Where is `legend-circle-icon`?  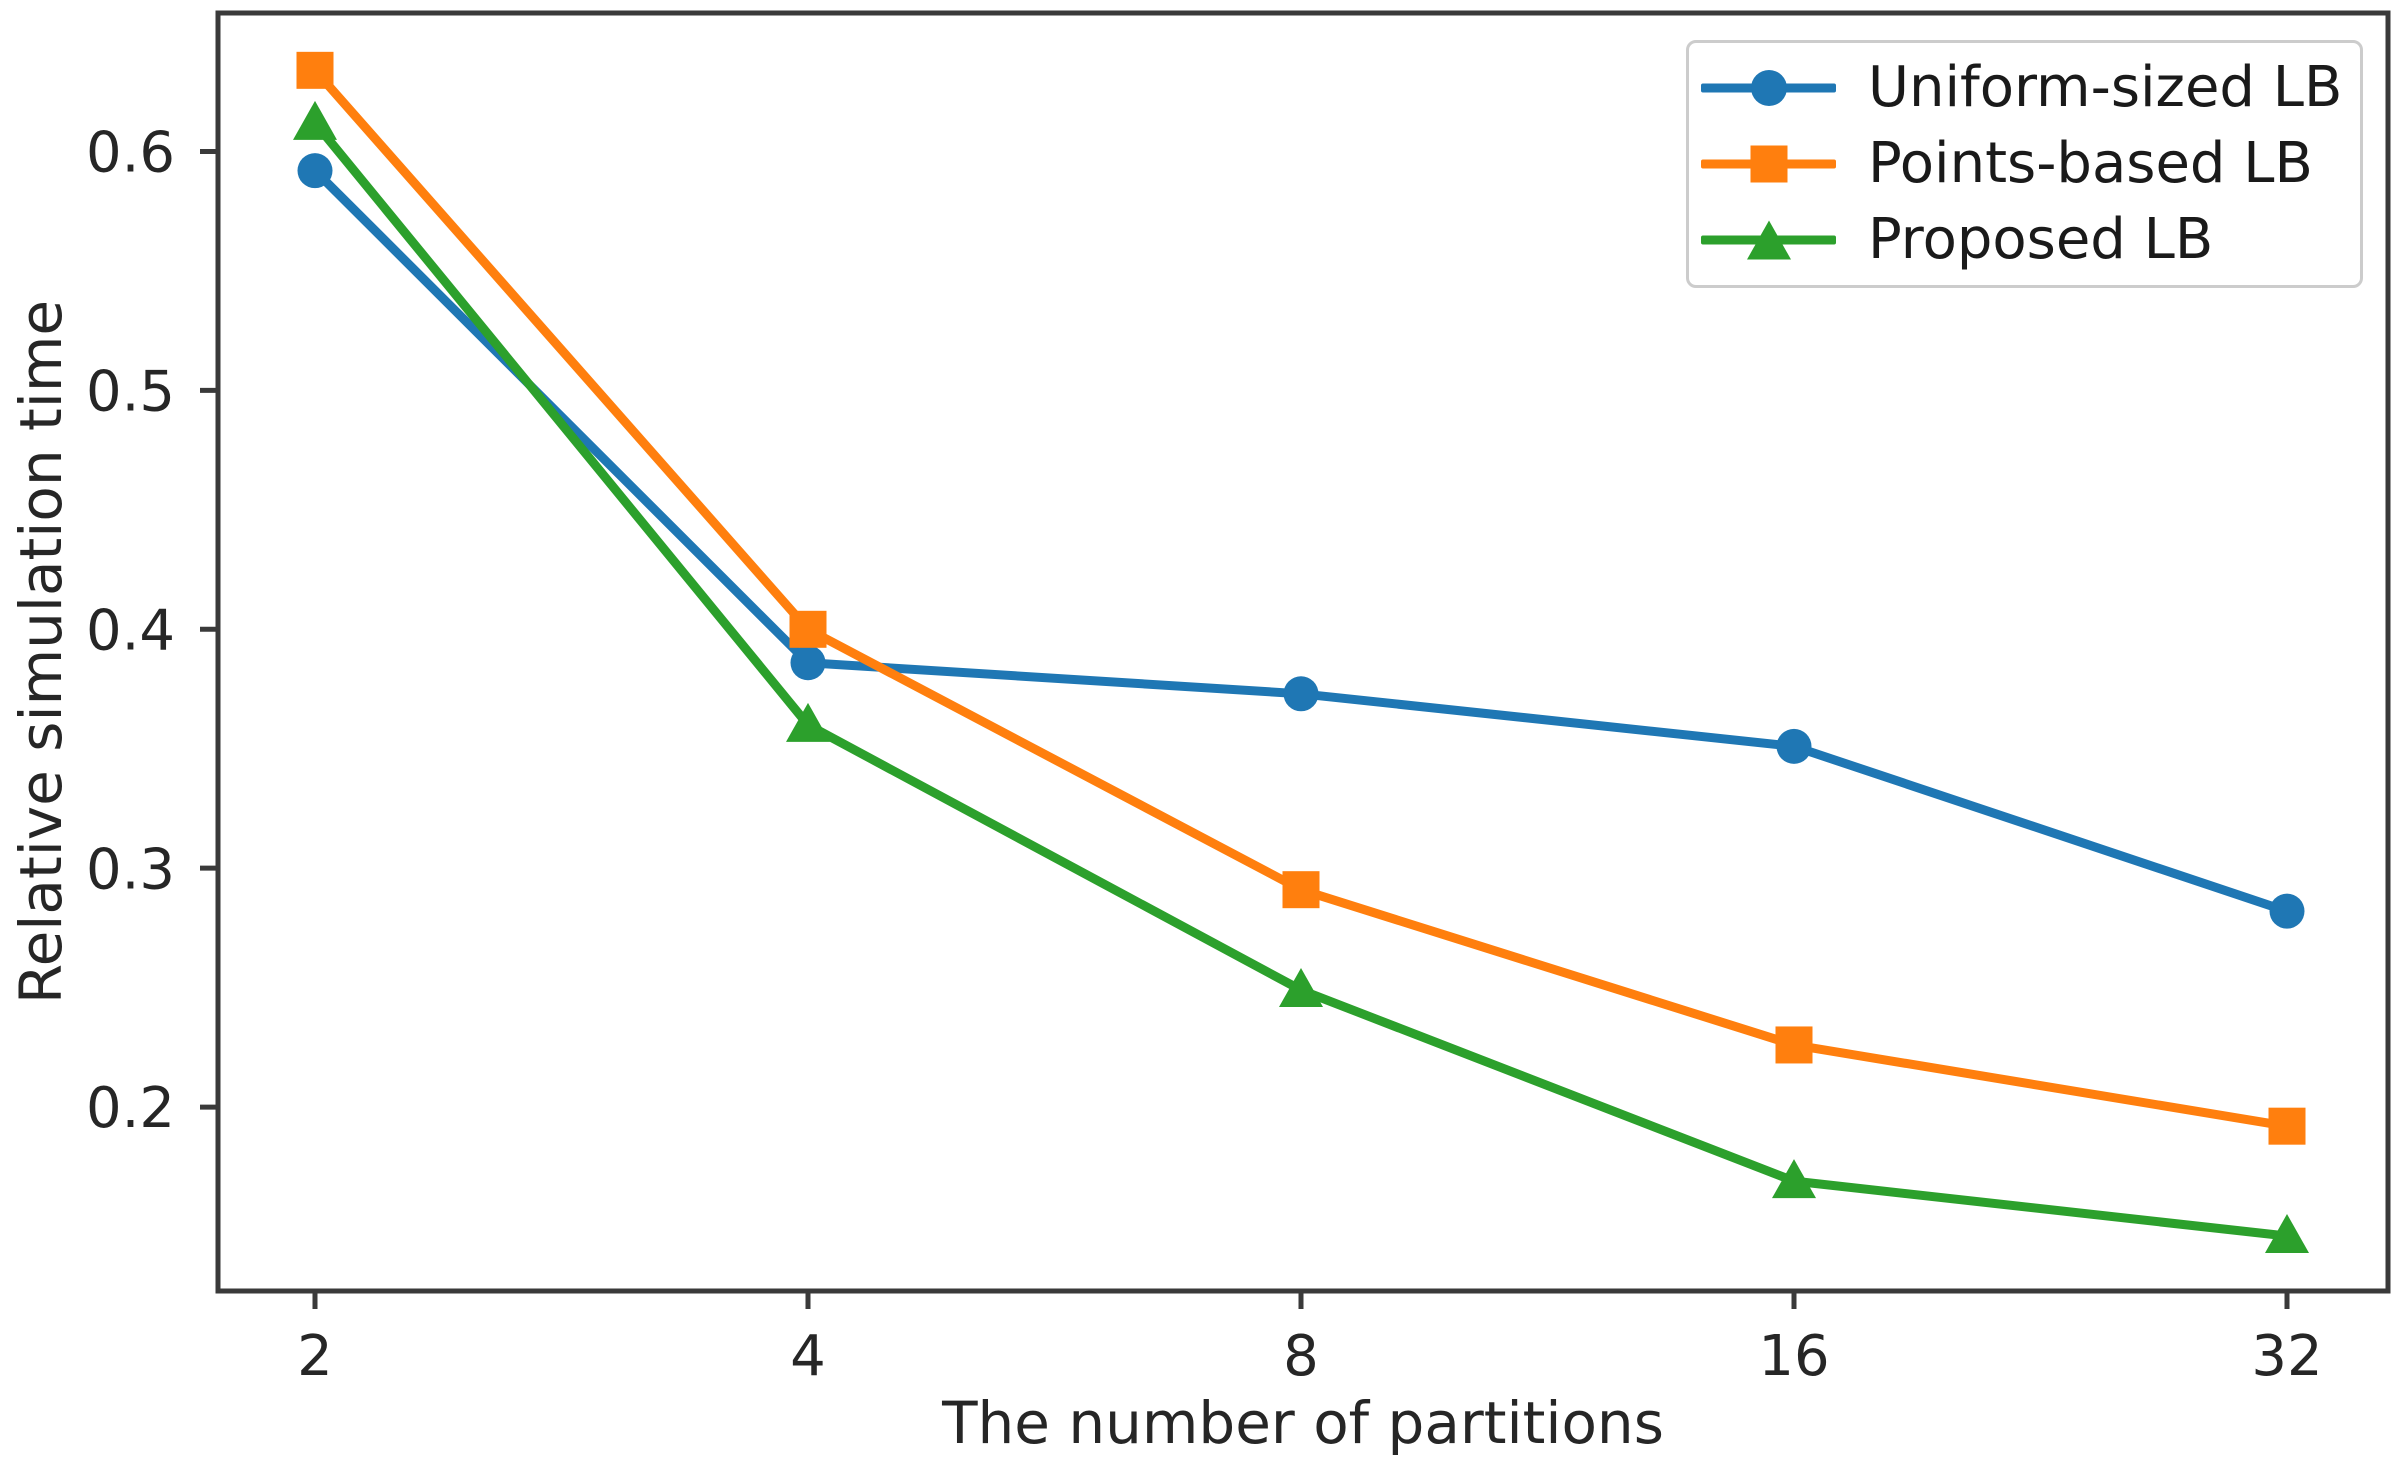 legend-circle-icon is located at coordinates (1768, 88).